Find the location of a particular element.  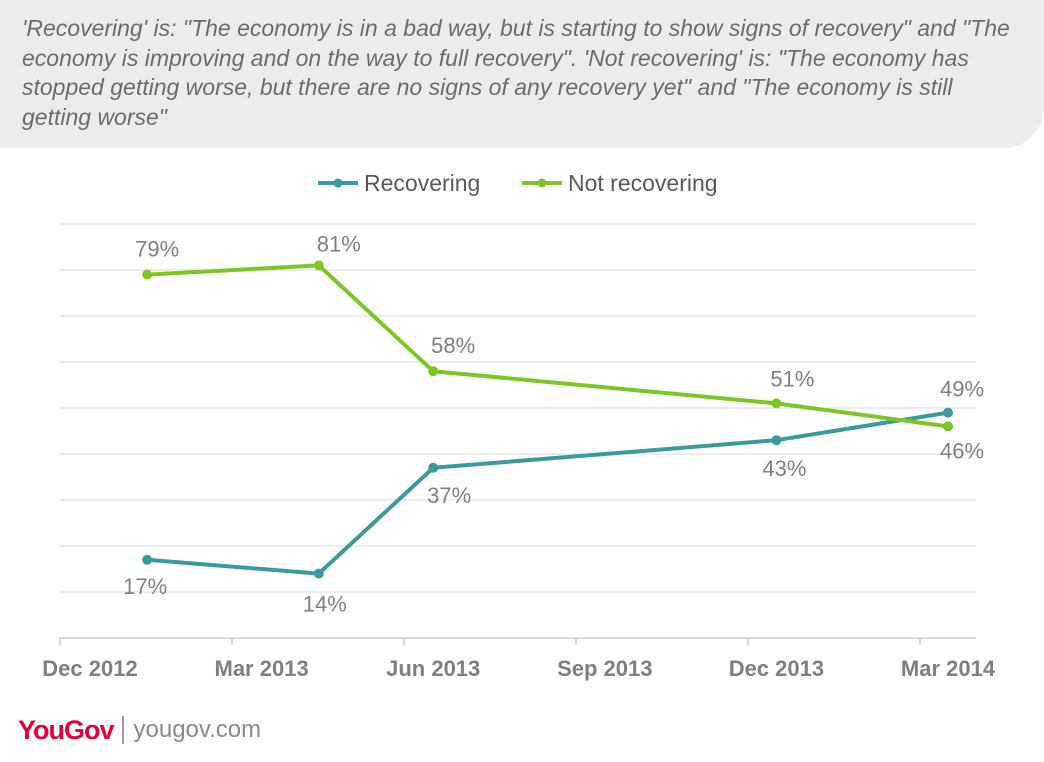

x-tick-label: Mar 2014 is located at coordinates (948, 668).